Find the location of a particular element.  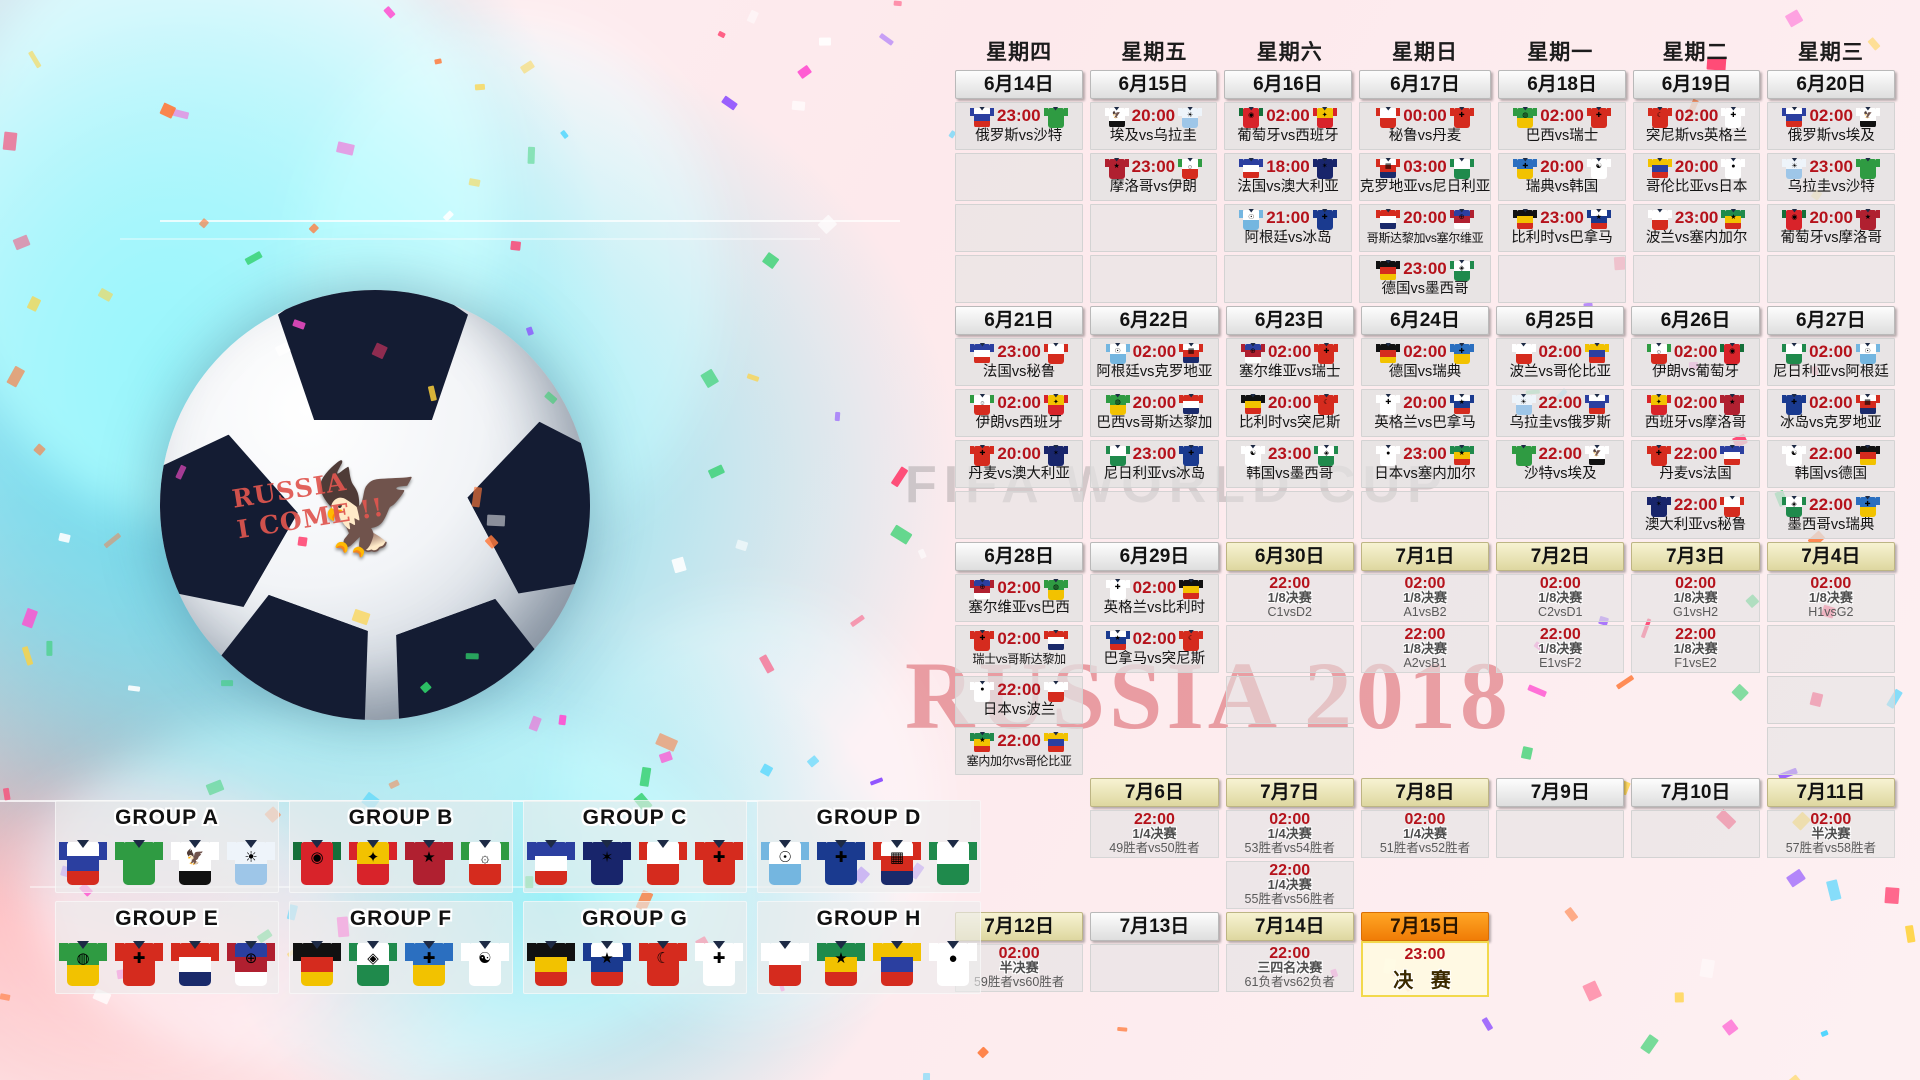

match-cell: ● 23:00 ★ 日本vs塞内加尔 is located at coordinates (1425, 464).